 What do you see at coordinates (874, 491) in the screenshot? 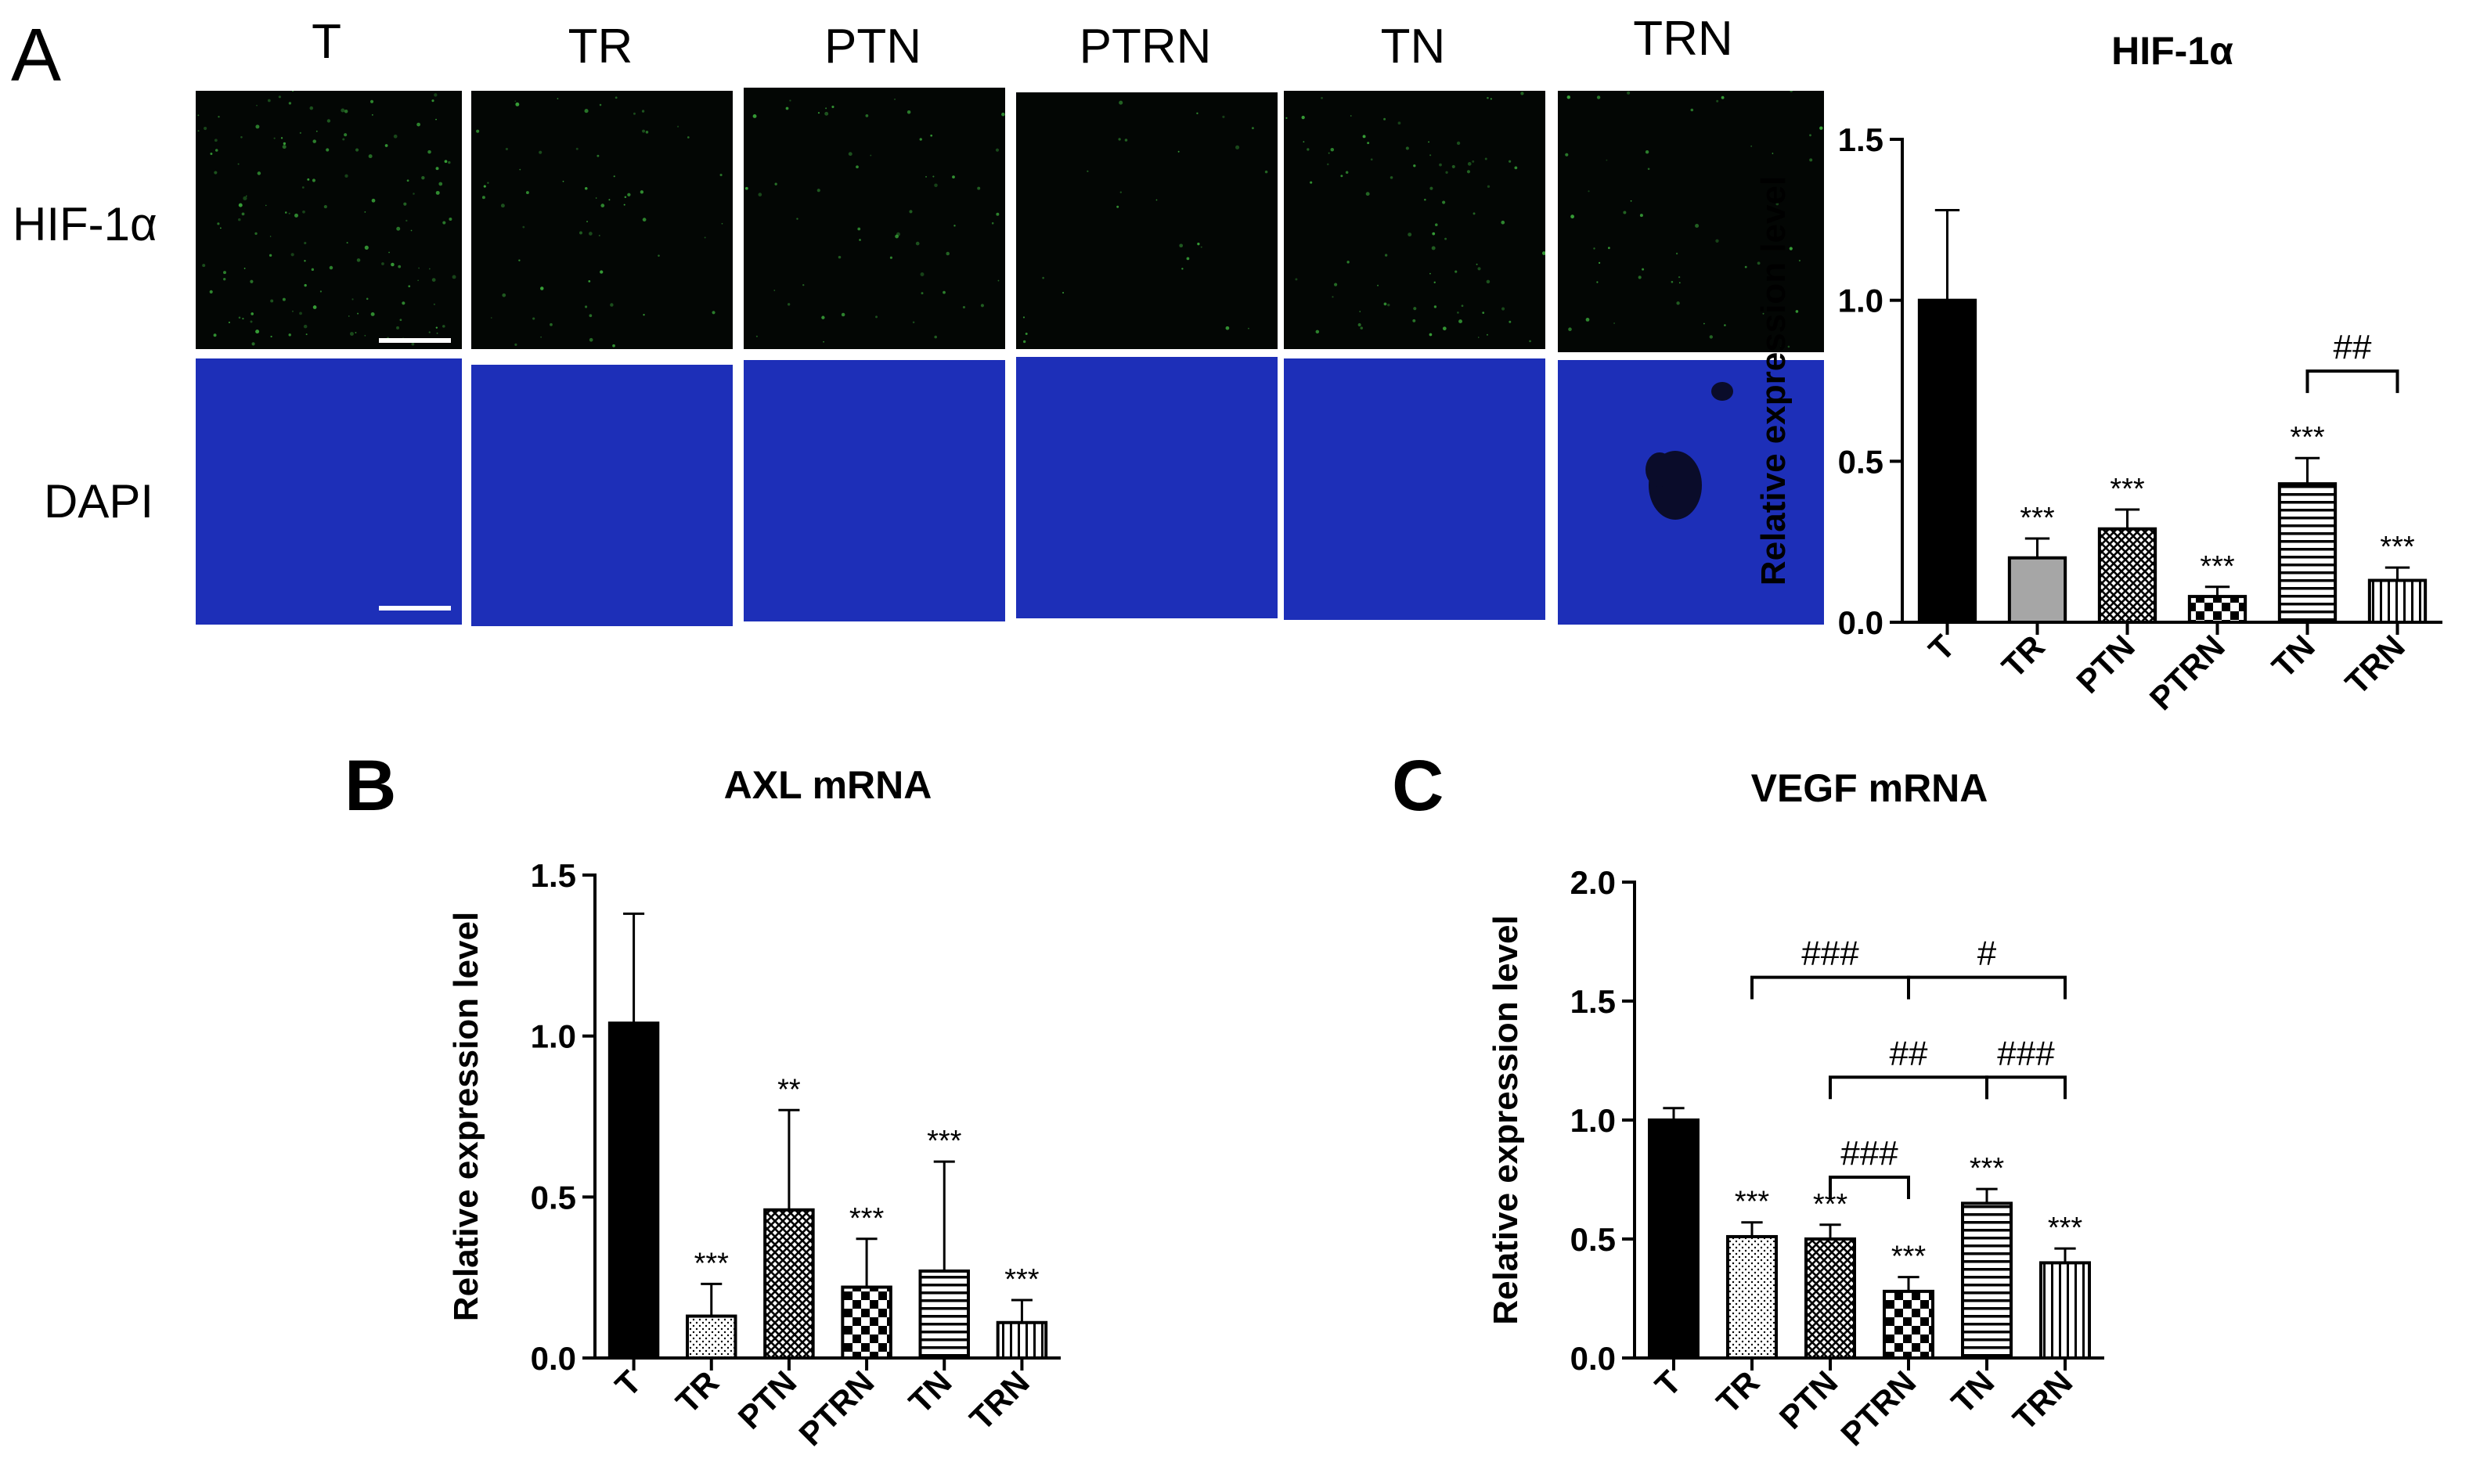
I see `micrograph-dapi-ptn` at bounding box center [874, 491].